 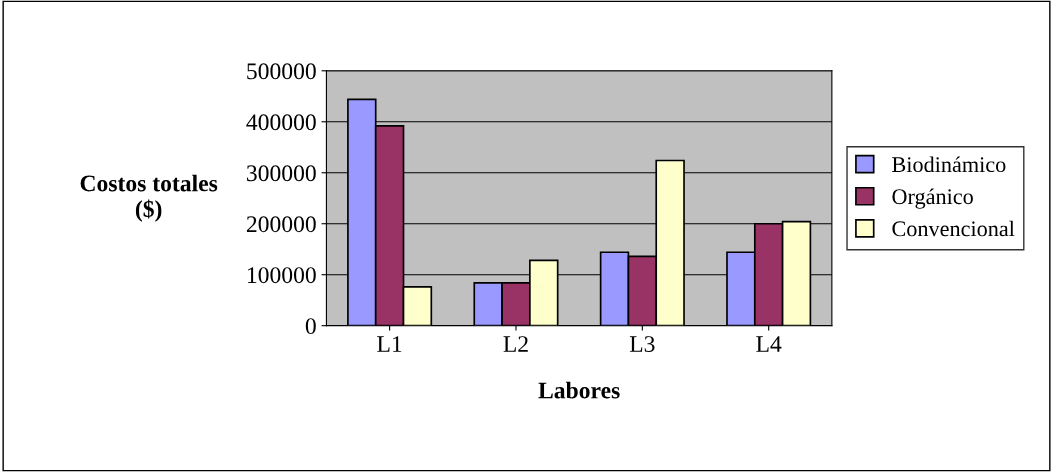 What do you see at coordinates (281, 122) in the screenshot?
I see `y-tick-label: 400000` at bounding box center [281, 122].